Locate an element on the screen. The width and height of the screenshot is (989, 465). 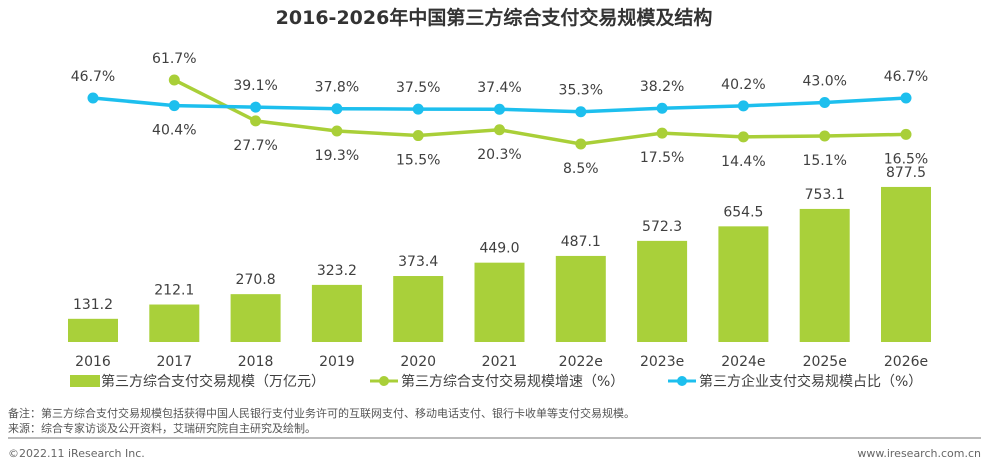
website-link: www.iresearch.com.cn is located at coordinates (919, 453).